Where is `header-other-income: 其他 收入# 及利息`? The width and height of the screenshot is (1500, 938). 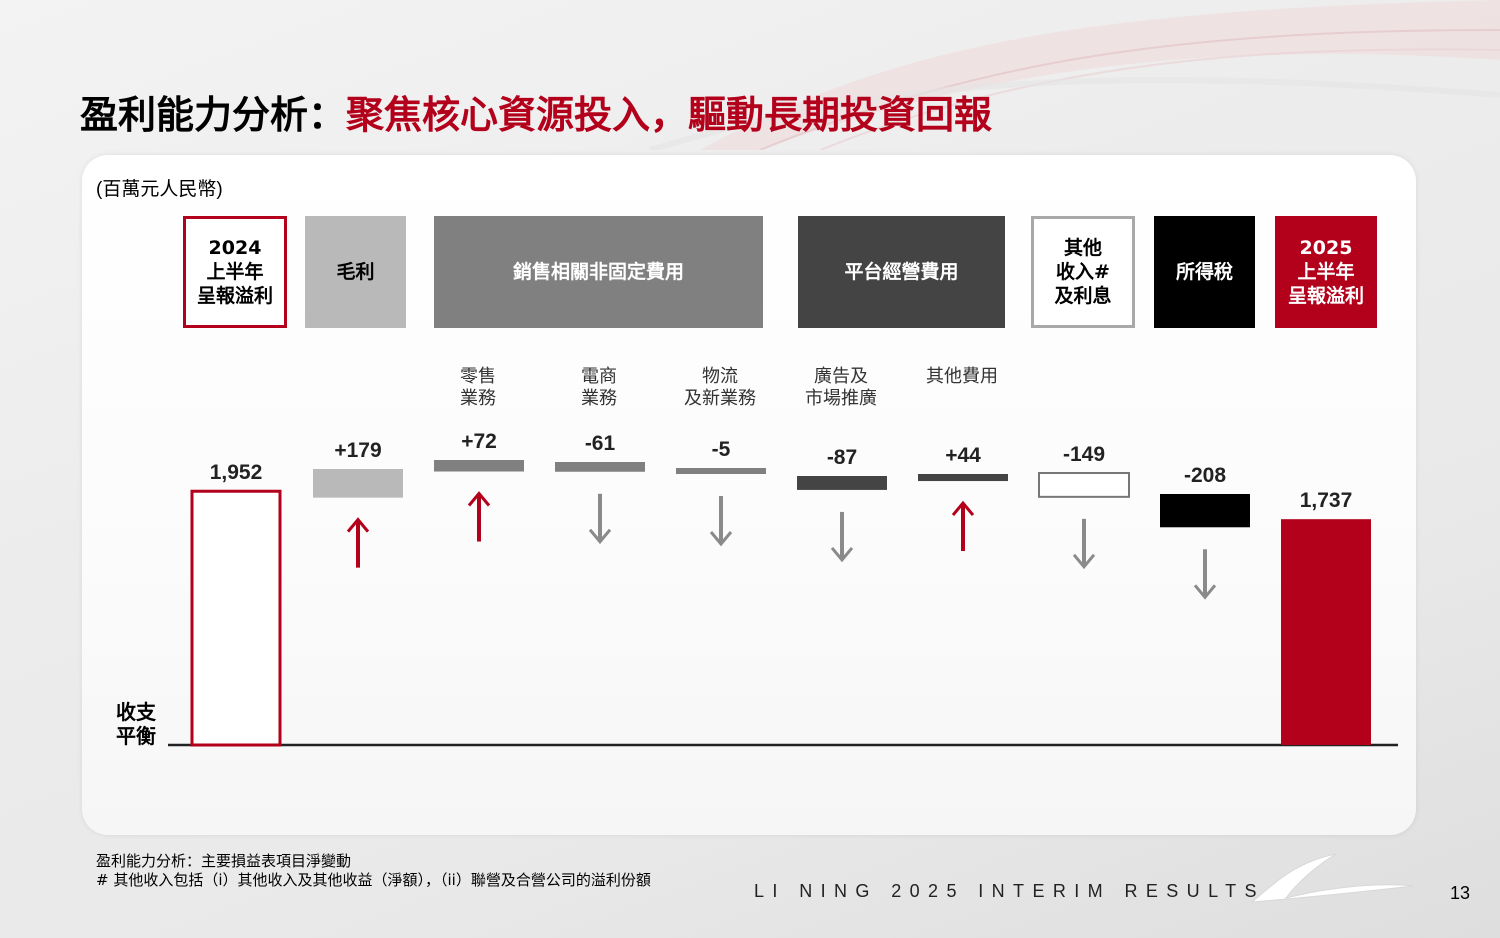
header-other-income: 其他 收入# 及利息 is located at coordinates (1083, 272).